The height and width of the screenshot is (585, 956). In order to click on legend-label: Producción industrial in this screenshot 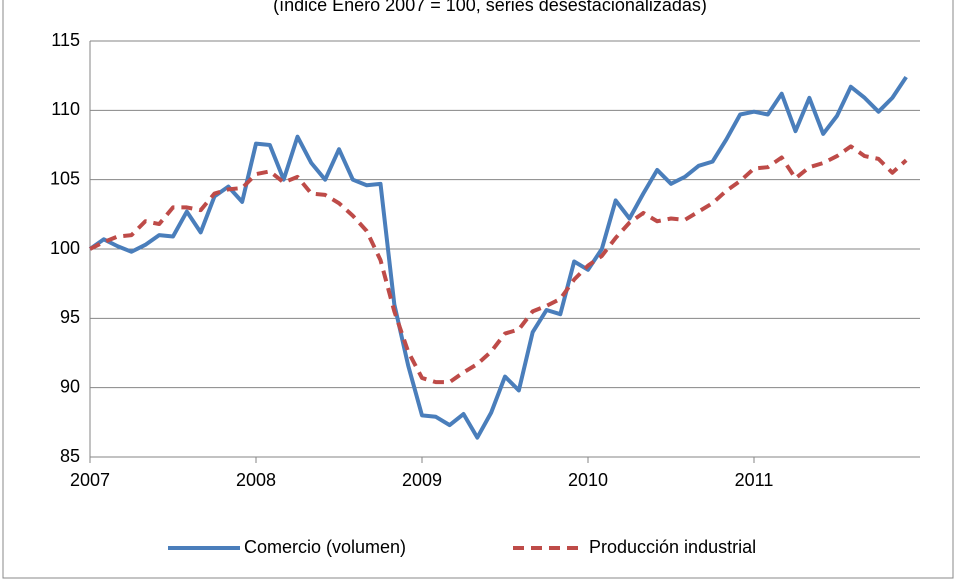, I will do `click(672, 547)`.